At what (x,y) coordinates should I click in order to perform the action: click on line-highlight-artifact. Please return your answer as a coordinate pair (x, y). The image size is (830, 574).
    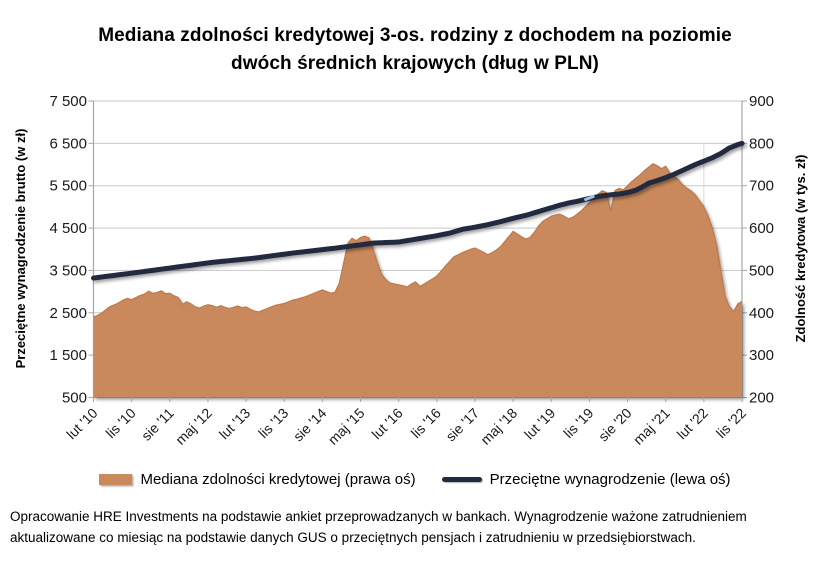
    Looking at the image, I should click on (589, 198).